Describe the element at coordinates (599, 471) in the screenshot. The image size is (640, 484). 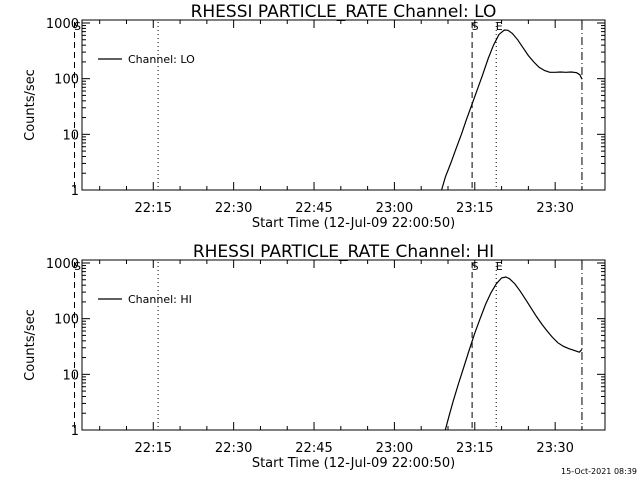
I see `footer-timestamp: 15-Oct-2021 08:39` at that location.